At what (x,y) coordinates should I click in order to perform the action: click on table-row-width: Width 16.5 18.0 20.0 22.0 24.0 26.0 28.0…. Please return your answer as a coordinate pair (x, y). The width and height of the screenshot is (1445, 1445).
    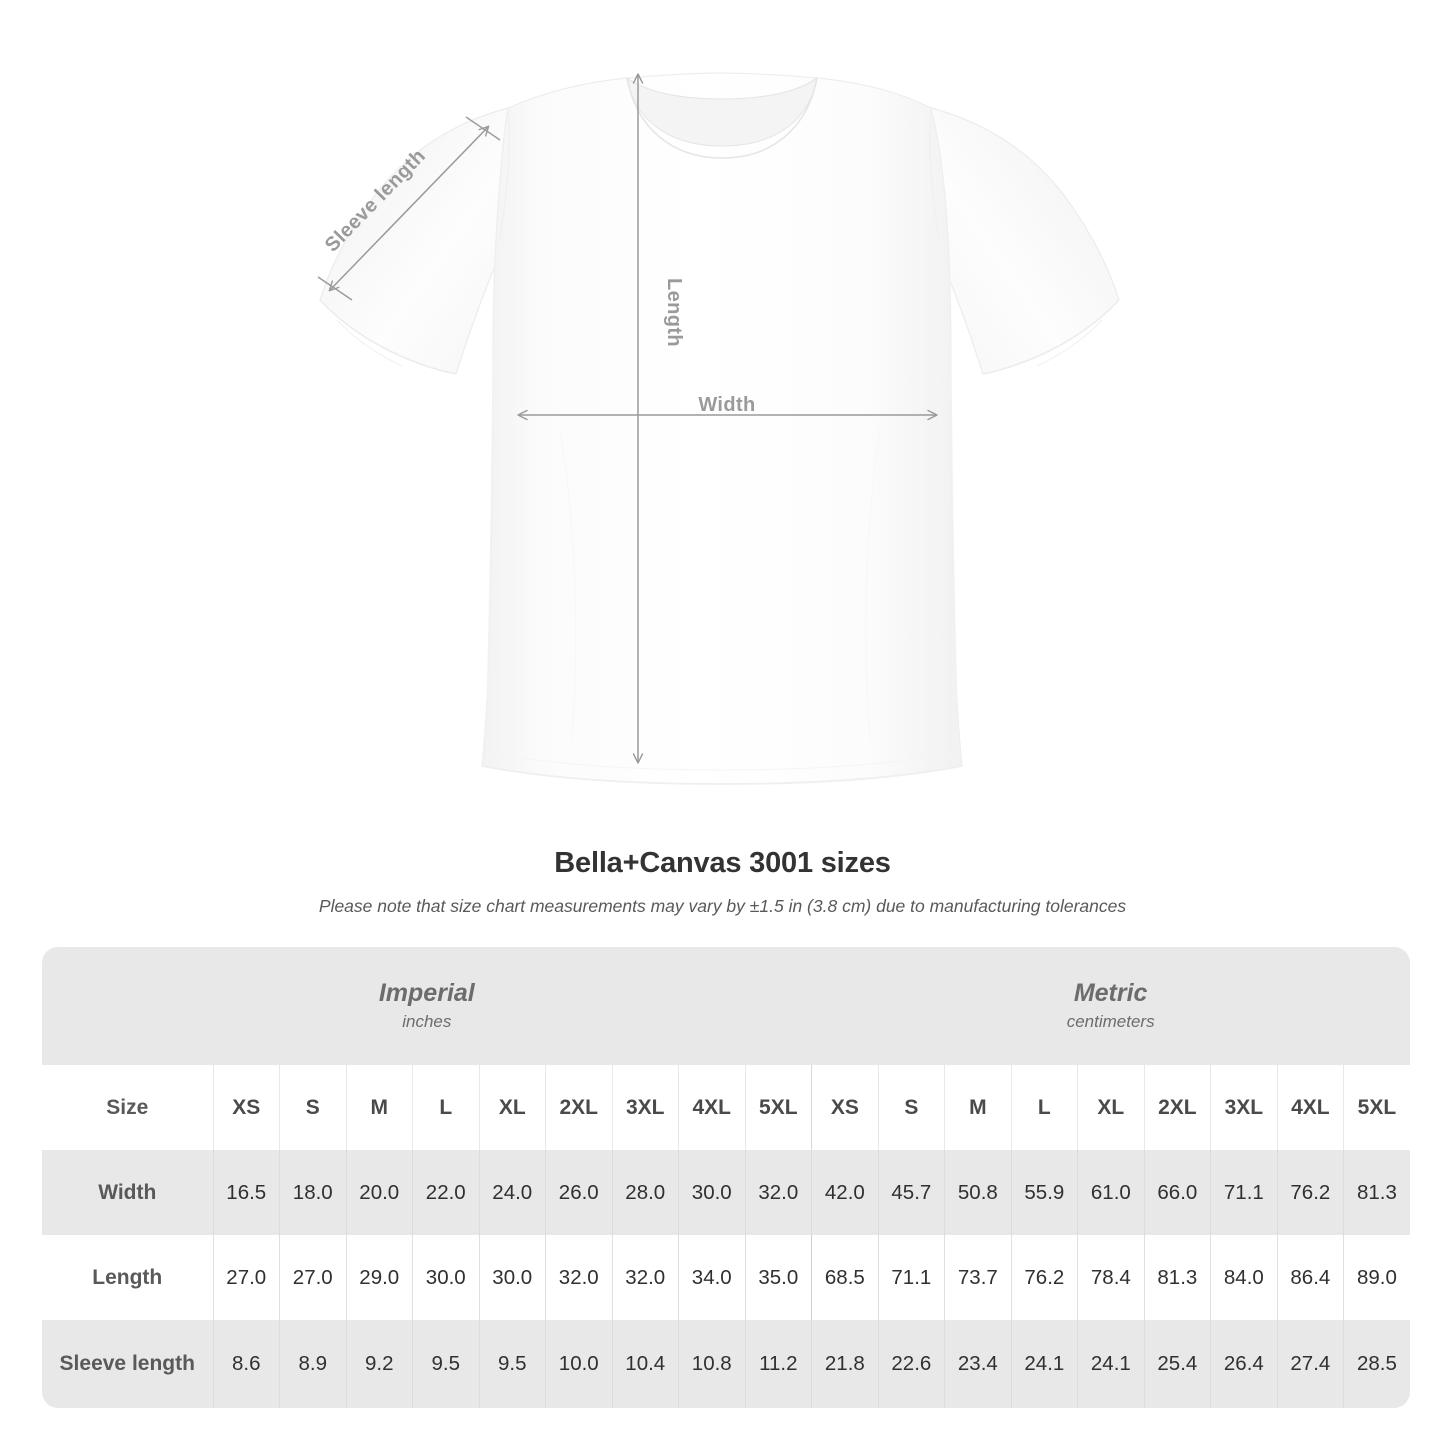
    Looking at the image, I should click on (726, 1192).